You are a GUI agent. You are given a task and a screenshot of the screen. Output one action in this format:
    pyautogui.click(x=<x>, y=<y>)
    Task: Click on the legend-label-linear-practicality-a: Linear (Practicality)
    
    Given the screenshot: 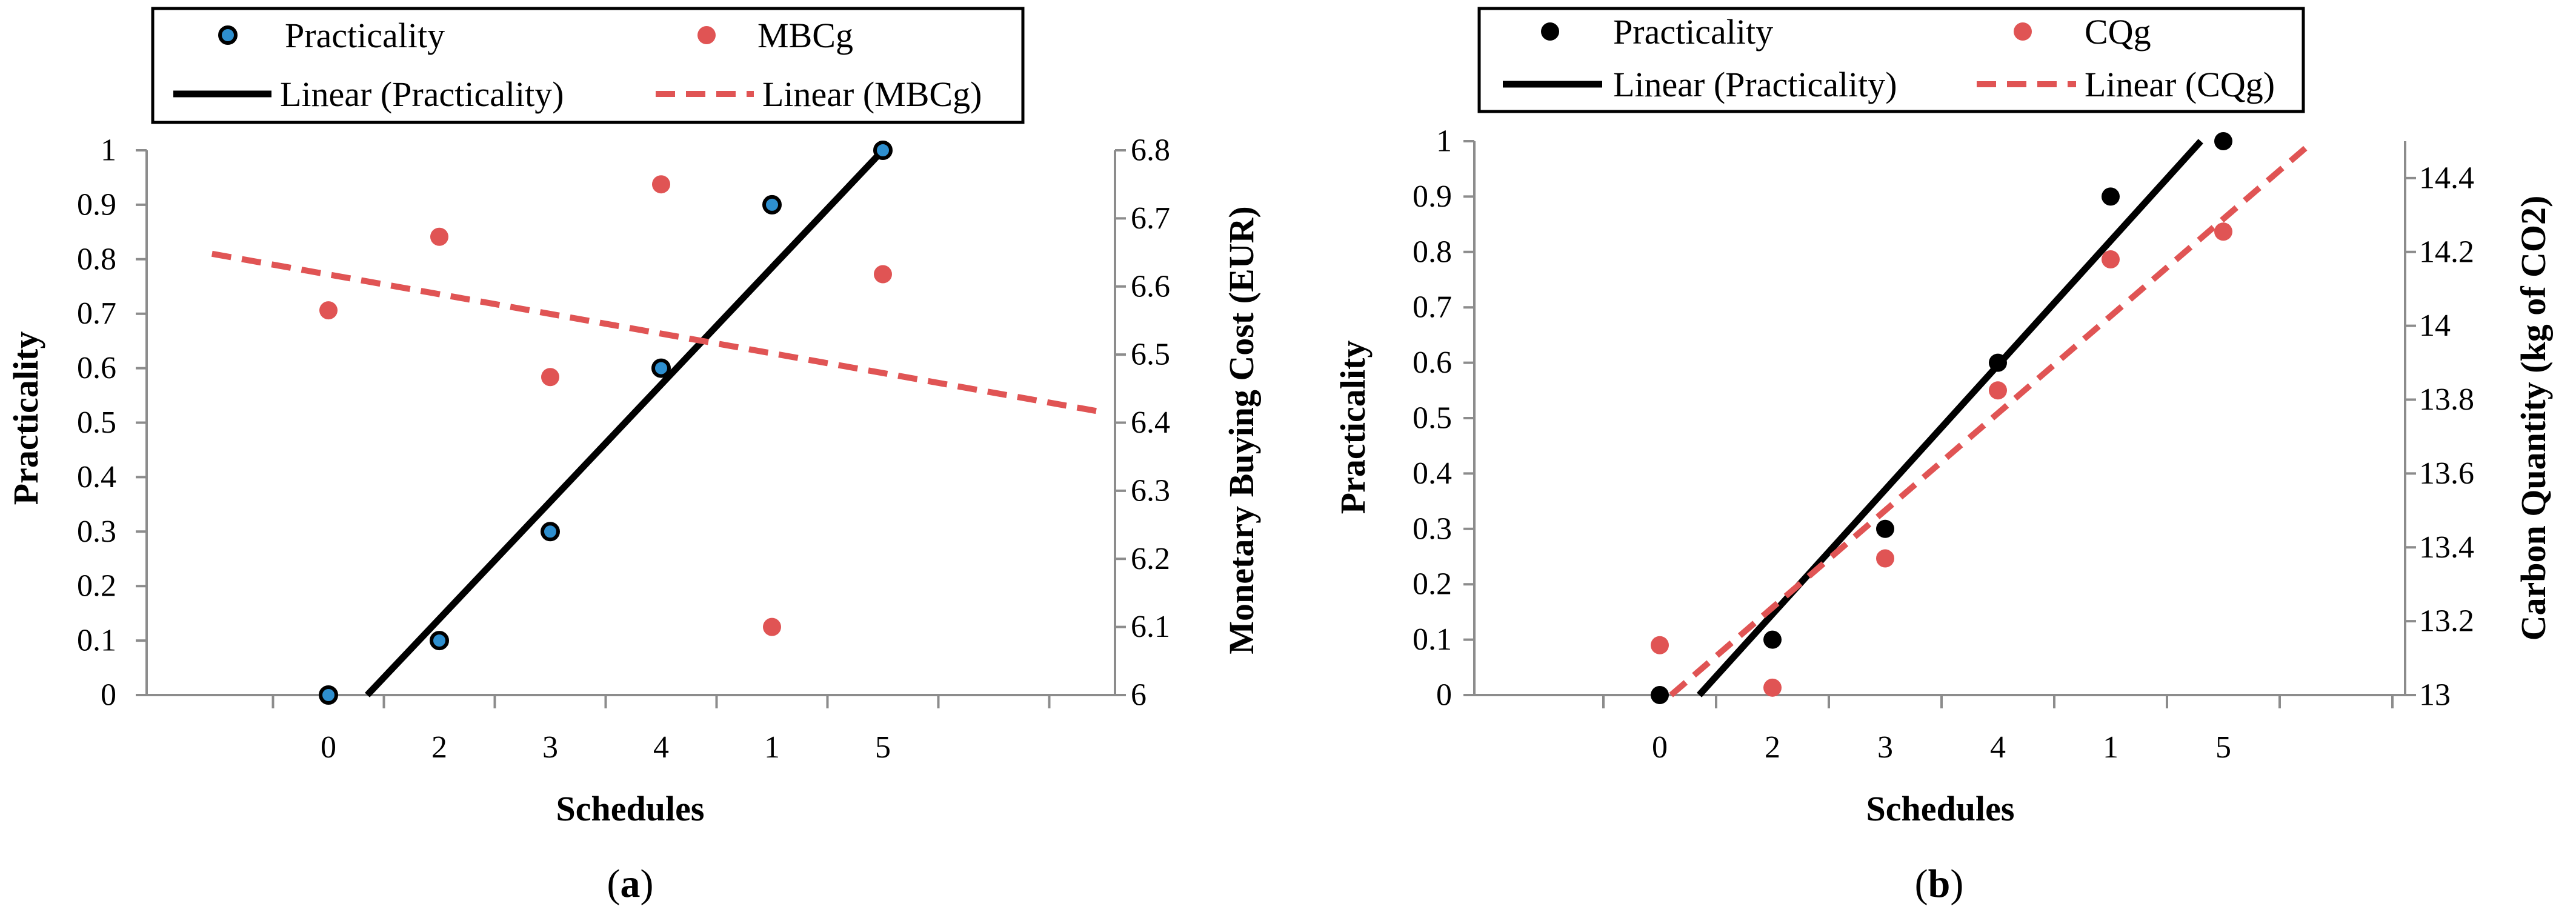 What is the action you would take?
    pyautogui.click(x=422, y=94)
    